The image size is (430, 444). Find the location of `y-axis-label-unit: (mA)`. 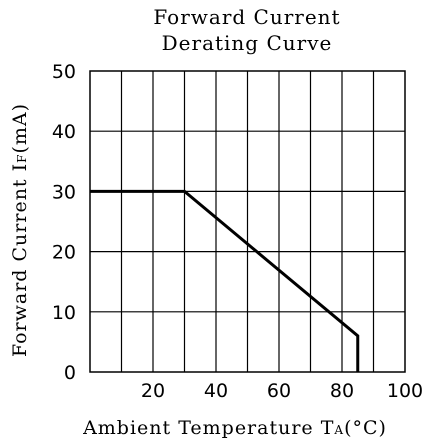

y-axis-label-unit: (mA) is located at coordinates (20, 128).